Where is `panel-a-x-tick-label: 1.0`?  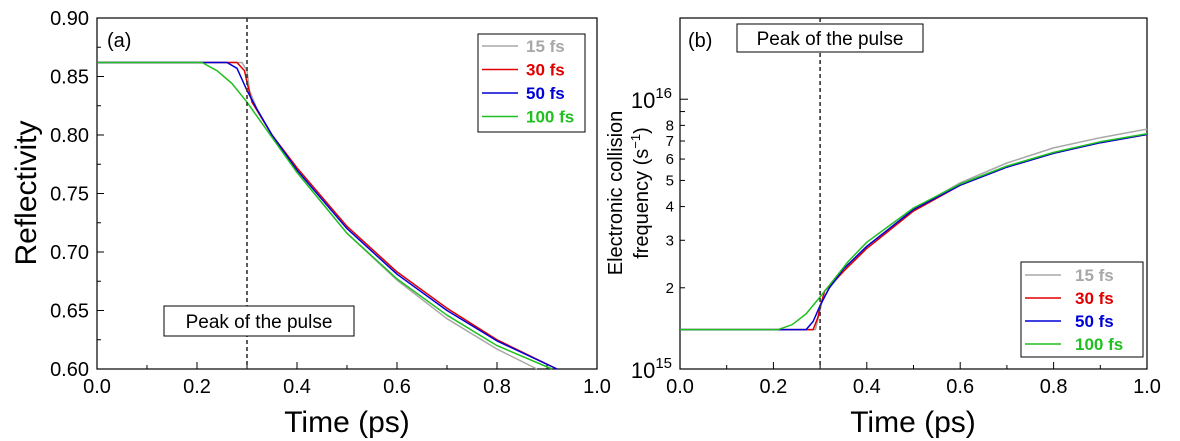
panel-a-x-tick-label: 1.0 is located at coordinates (597, 387).